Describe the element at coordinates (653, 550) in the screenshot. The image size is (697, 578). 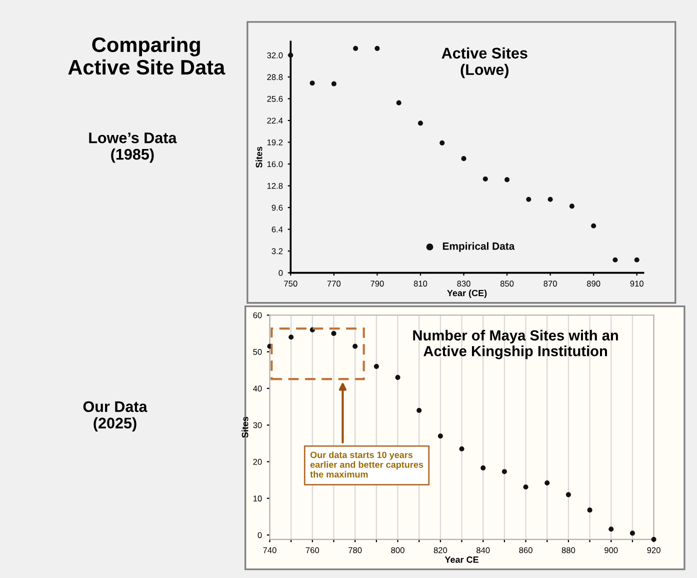
I see `x-tick-label: 920` at that location.